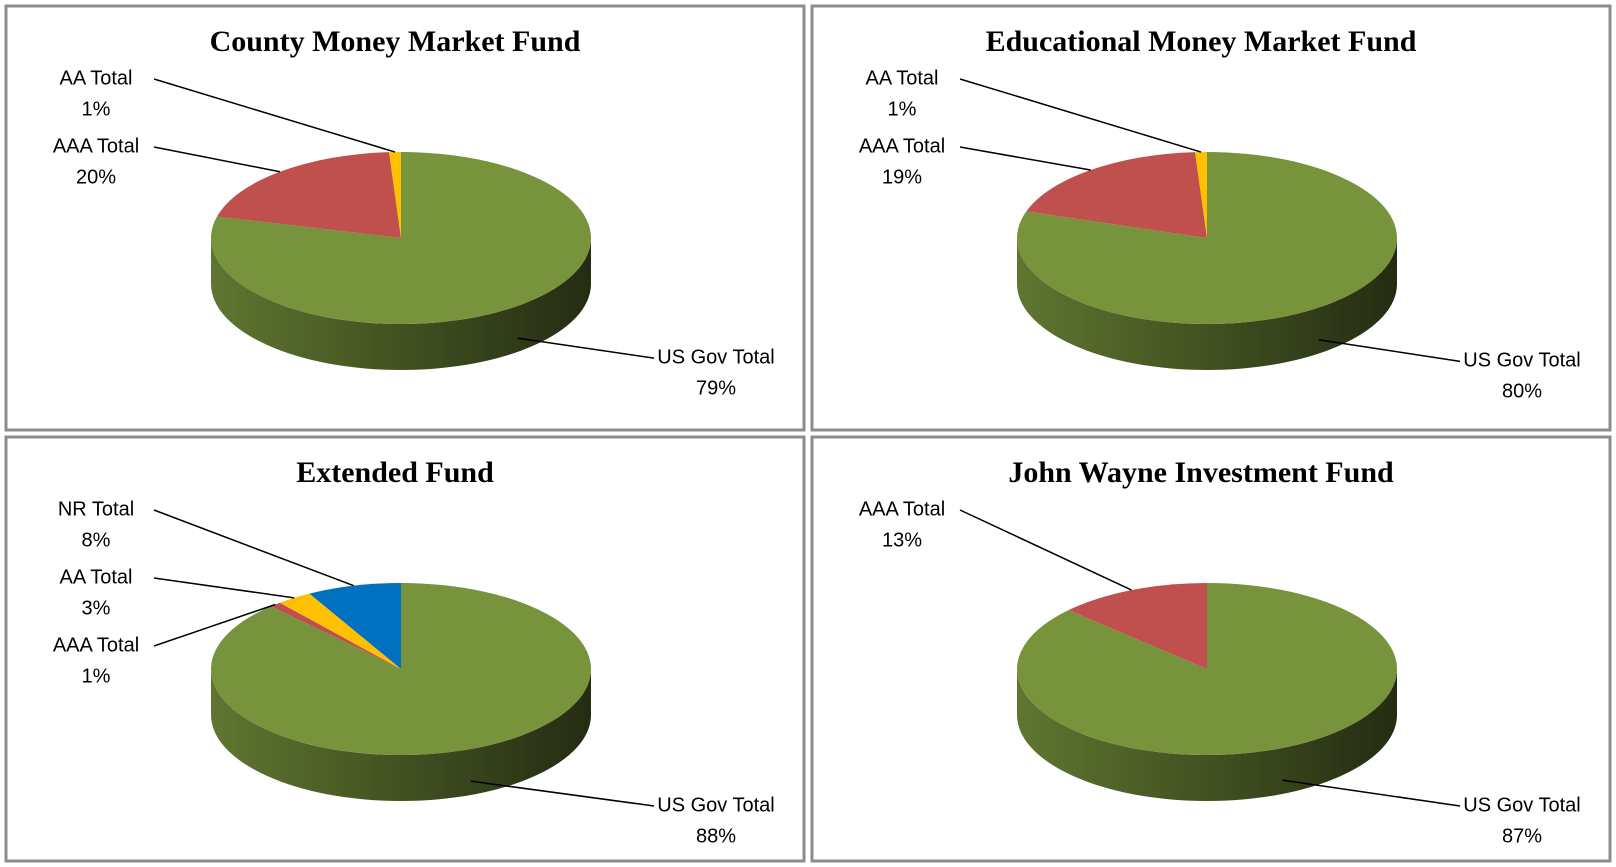  Describe the element at coordinates (96, 177) in the screenshot. I see `value-label: 20%` at that location.